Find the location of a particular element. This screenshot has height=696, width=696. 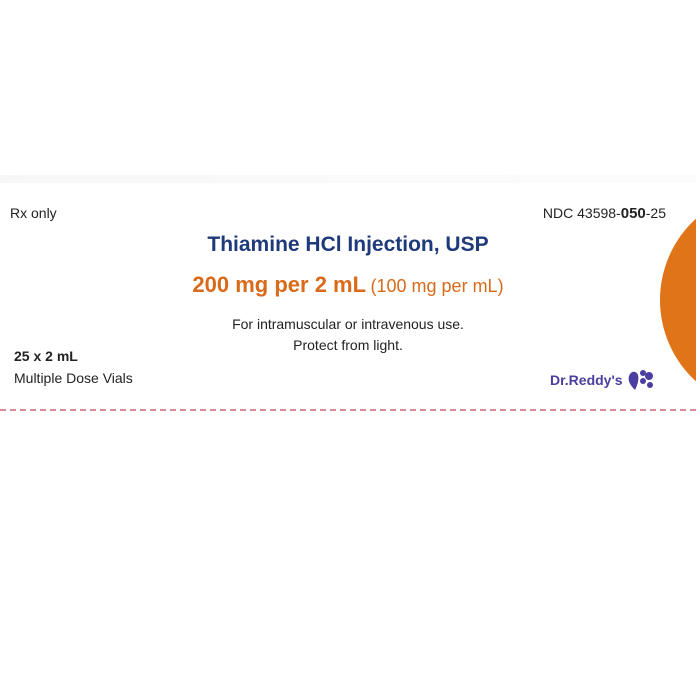

brand-heart-icon is located at coordinates (640, 380).